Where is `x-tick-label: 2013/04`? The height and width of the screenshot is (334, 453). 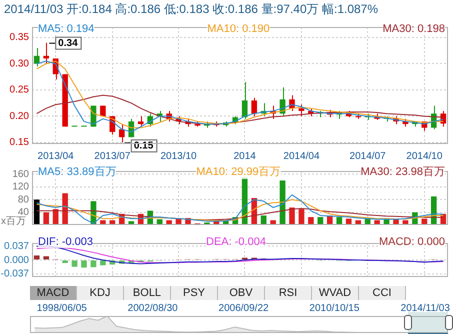
x-tick-label: 2013/04 is located at coordinates (56, 156).